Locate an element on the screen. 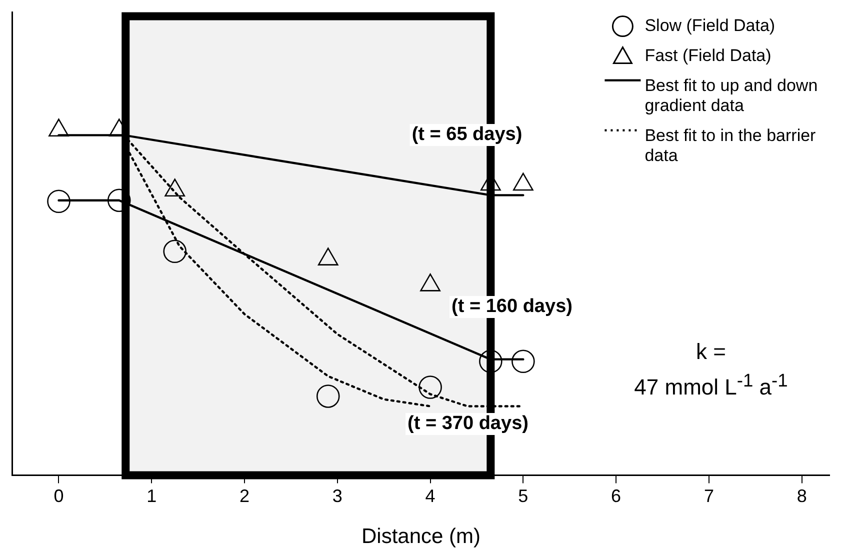 This screenshot has width=842, height=558. x-tick-label: 2 is located at coordinates (245, 496).